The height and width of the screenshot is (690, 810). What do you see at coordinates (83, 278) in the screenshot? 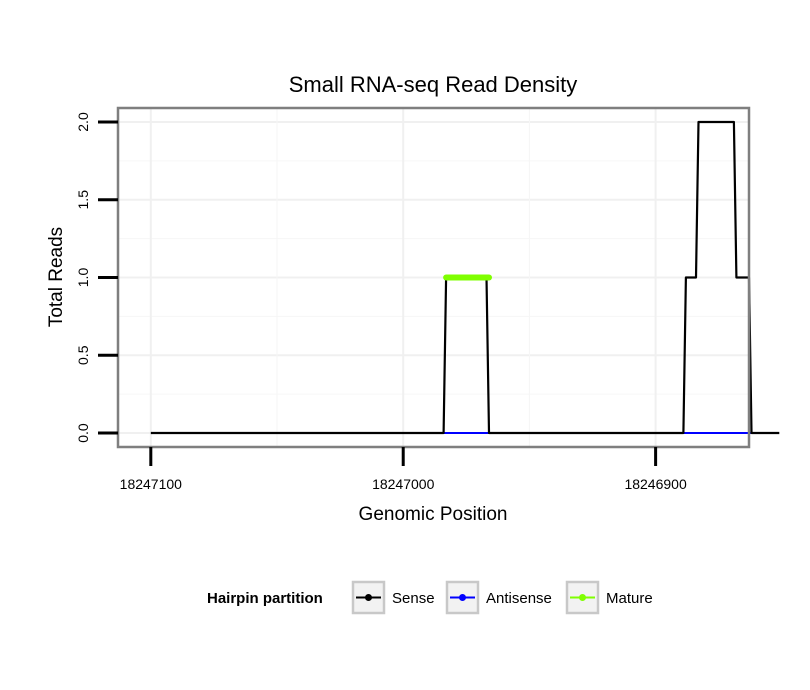
I see `y-tick-label: 1.0` at bounding box center [83, 278].